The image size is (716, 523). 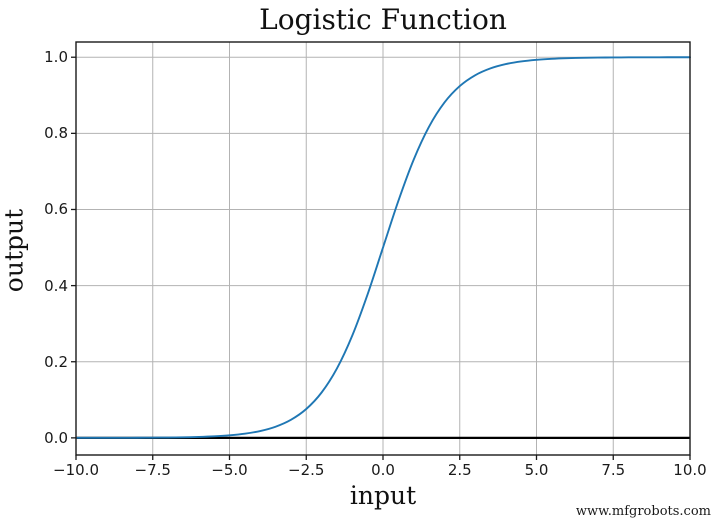 What do you see at coordinates (152, 470) in the screenshot?
I see `x-tick-label: −7.5` at bounding box center [152, 470].